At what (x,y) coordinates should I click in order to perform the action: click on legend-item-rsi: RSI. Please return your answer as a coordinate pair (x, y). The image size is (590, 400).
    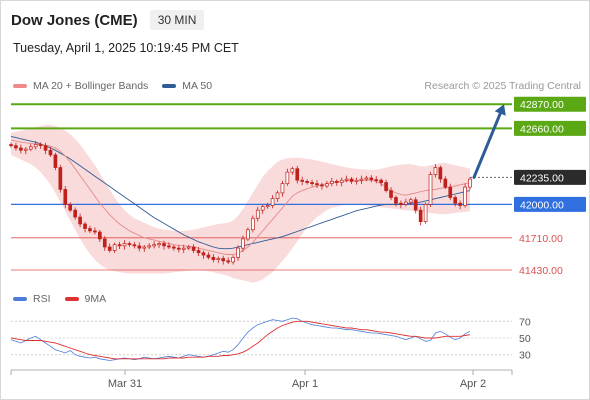
    Looking at the image, I should click on (32, 299).